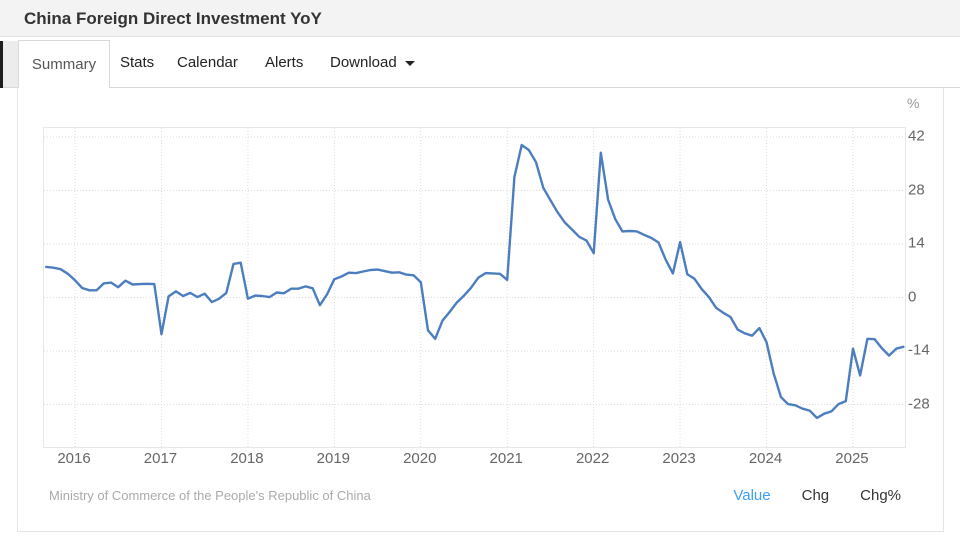 The image size is (960, 538). I want to click on tab-alerts-label: Alerts, so click(284, 62).